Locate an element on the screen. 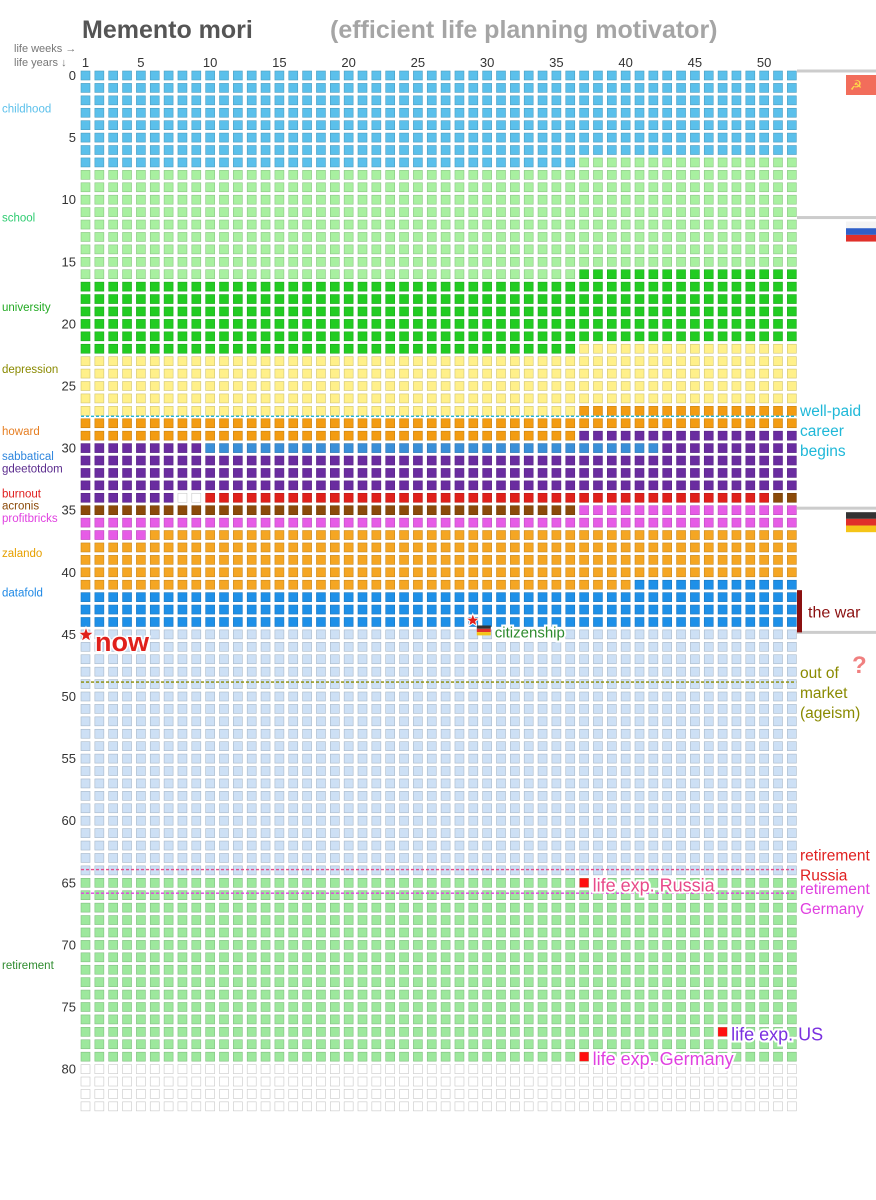  war-label: the war is located at coordinates (834, 612).